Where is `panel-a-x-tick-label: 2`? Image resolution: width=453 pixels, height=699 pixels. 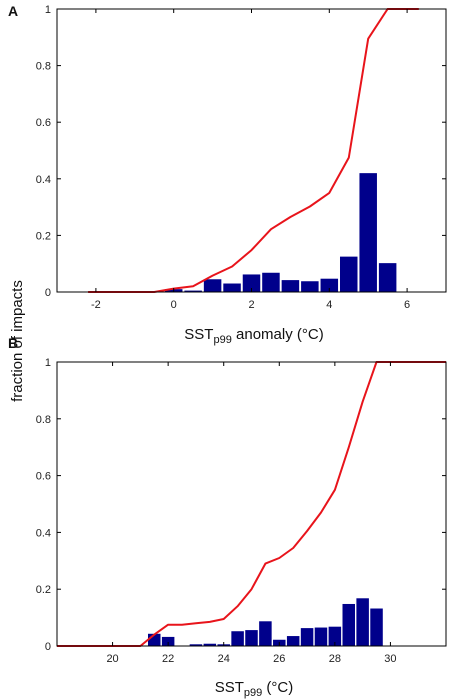 panel-a-x-tick-label: 2 is located at coordinates (251, 305).